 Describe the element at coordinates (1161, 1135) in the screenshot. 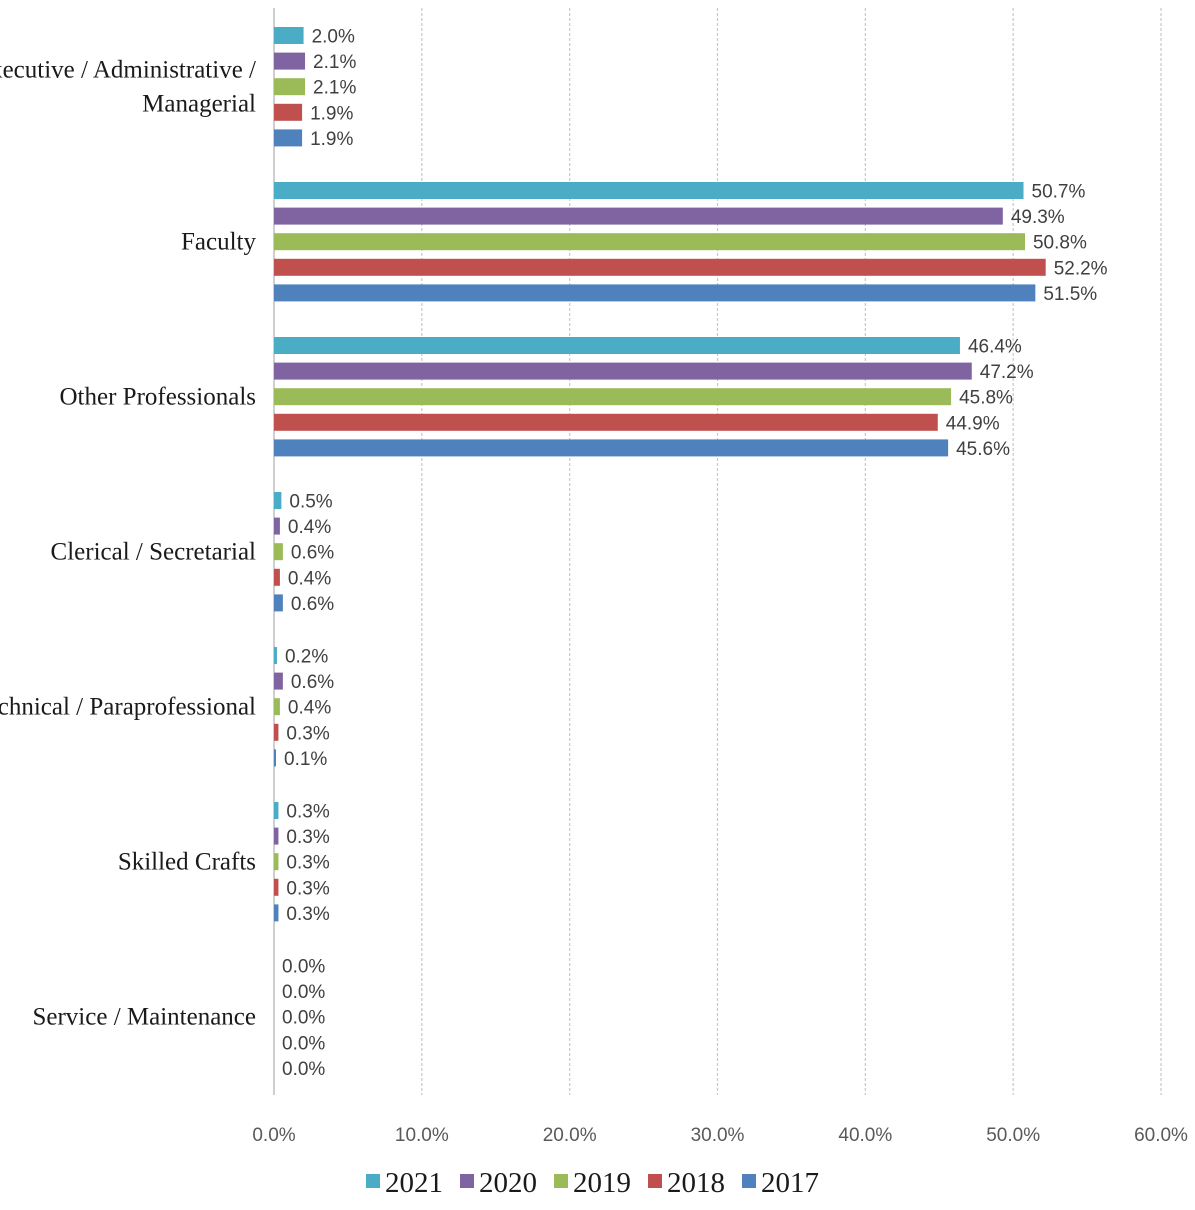

I see `x-tick-label: 60.0%` at that location.